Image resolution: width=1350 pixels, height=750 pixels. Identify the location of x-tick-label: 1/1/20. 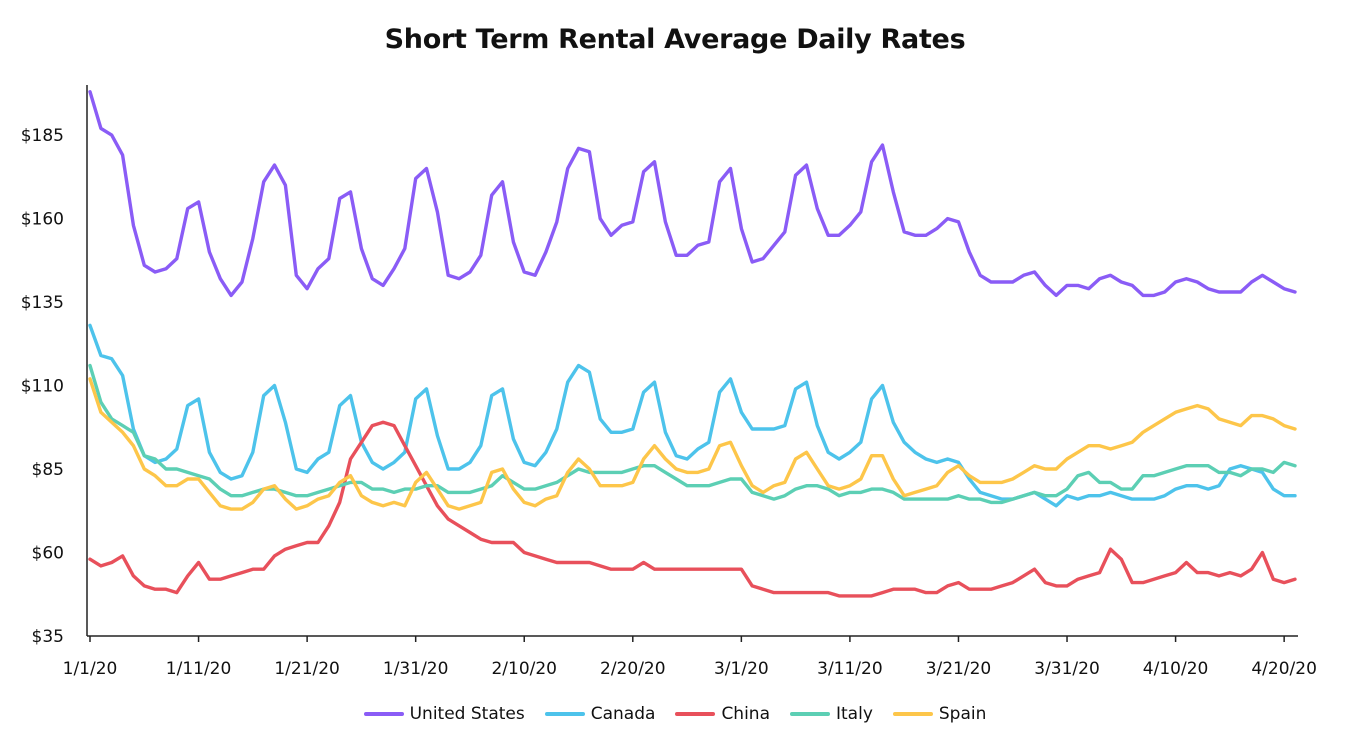
(90, 669).